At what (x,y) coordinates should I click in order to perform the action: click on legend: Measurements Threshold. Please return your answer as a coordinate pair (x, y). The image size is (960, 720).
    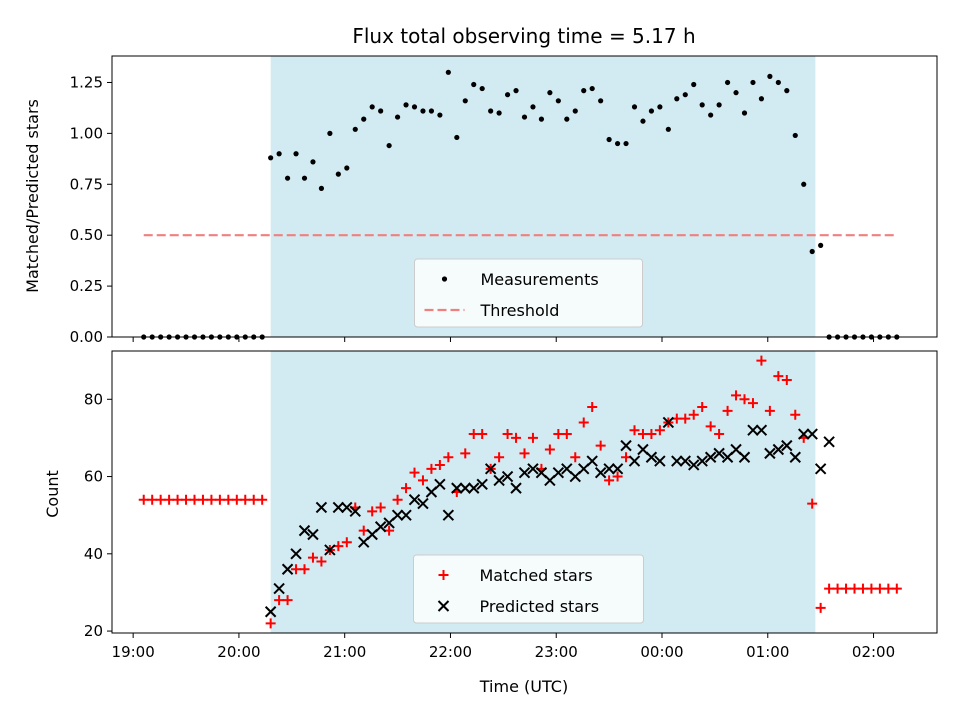
    Looking at the image, I should click on (528, 293).